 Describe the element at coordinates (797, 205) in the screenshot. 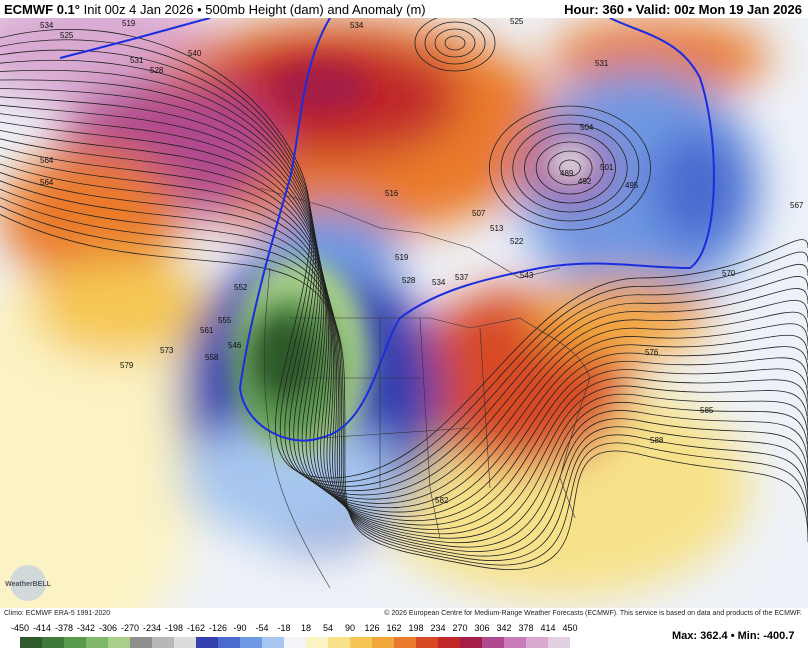

I see `contour-label: 567` at that location.